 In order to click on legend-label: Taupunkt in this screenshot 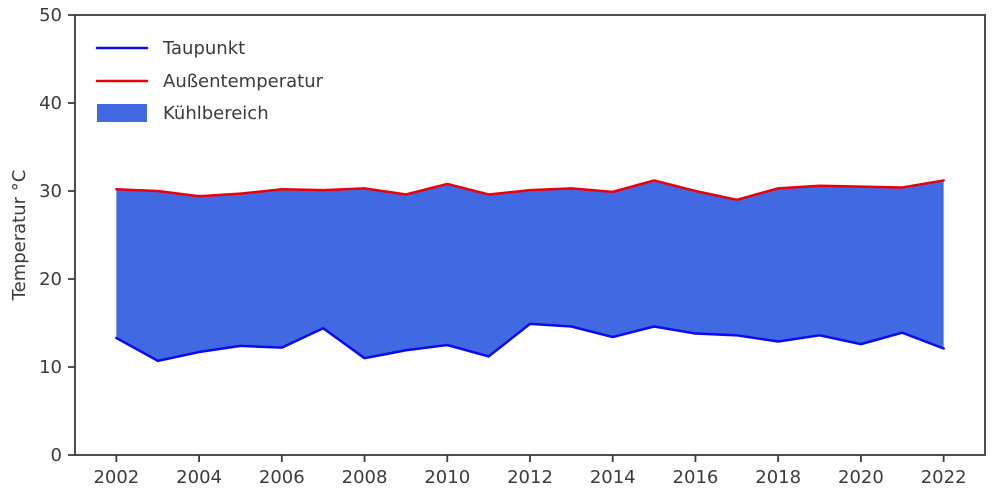, I will do `click(203, 48)`.